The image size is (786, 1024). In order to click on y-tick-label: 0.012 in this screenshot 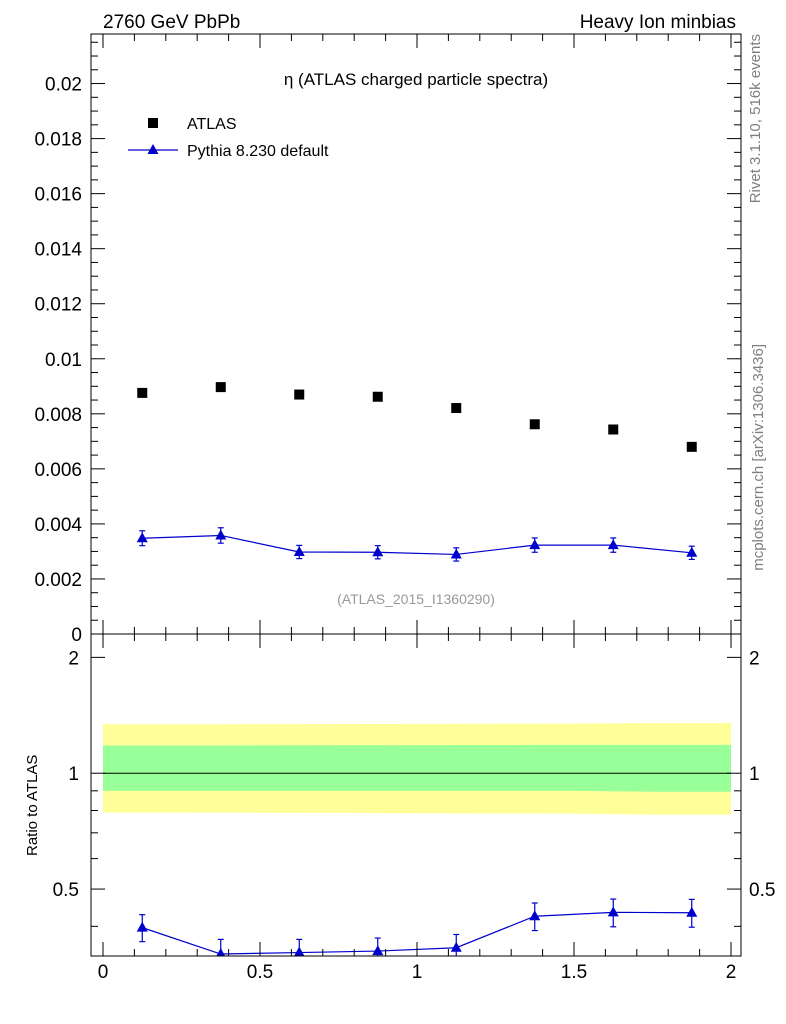, I will do `click(58, 305)`.